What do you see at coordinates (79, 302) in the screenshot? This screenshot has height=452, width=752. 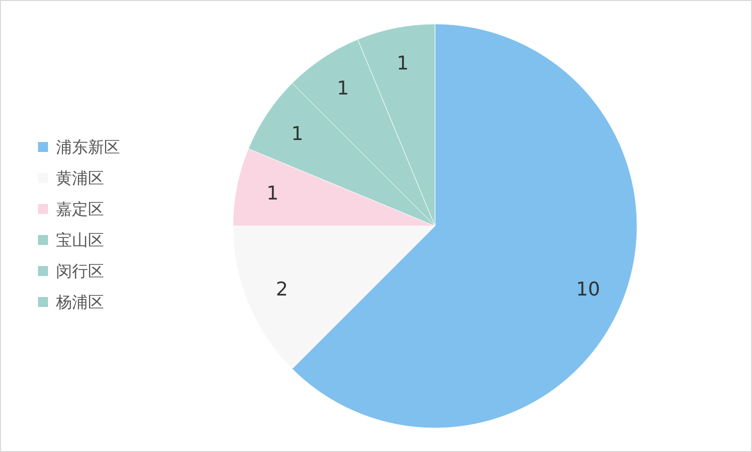 I see `legend-label: 杨浦区` at bounding box center [79, 302].